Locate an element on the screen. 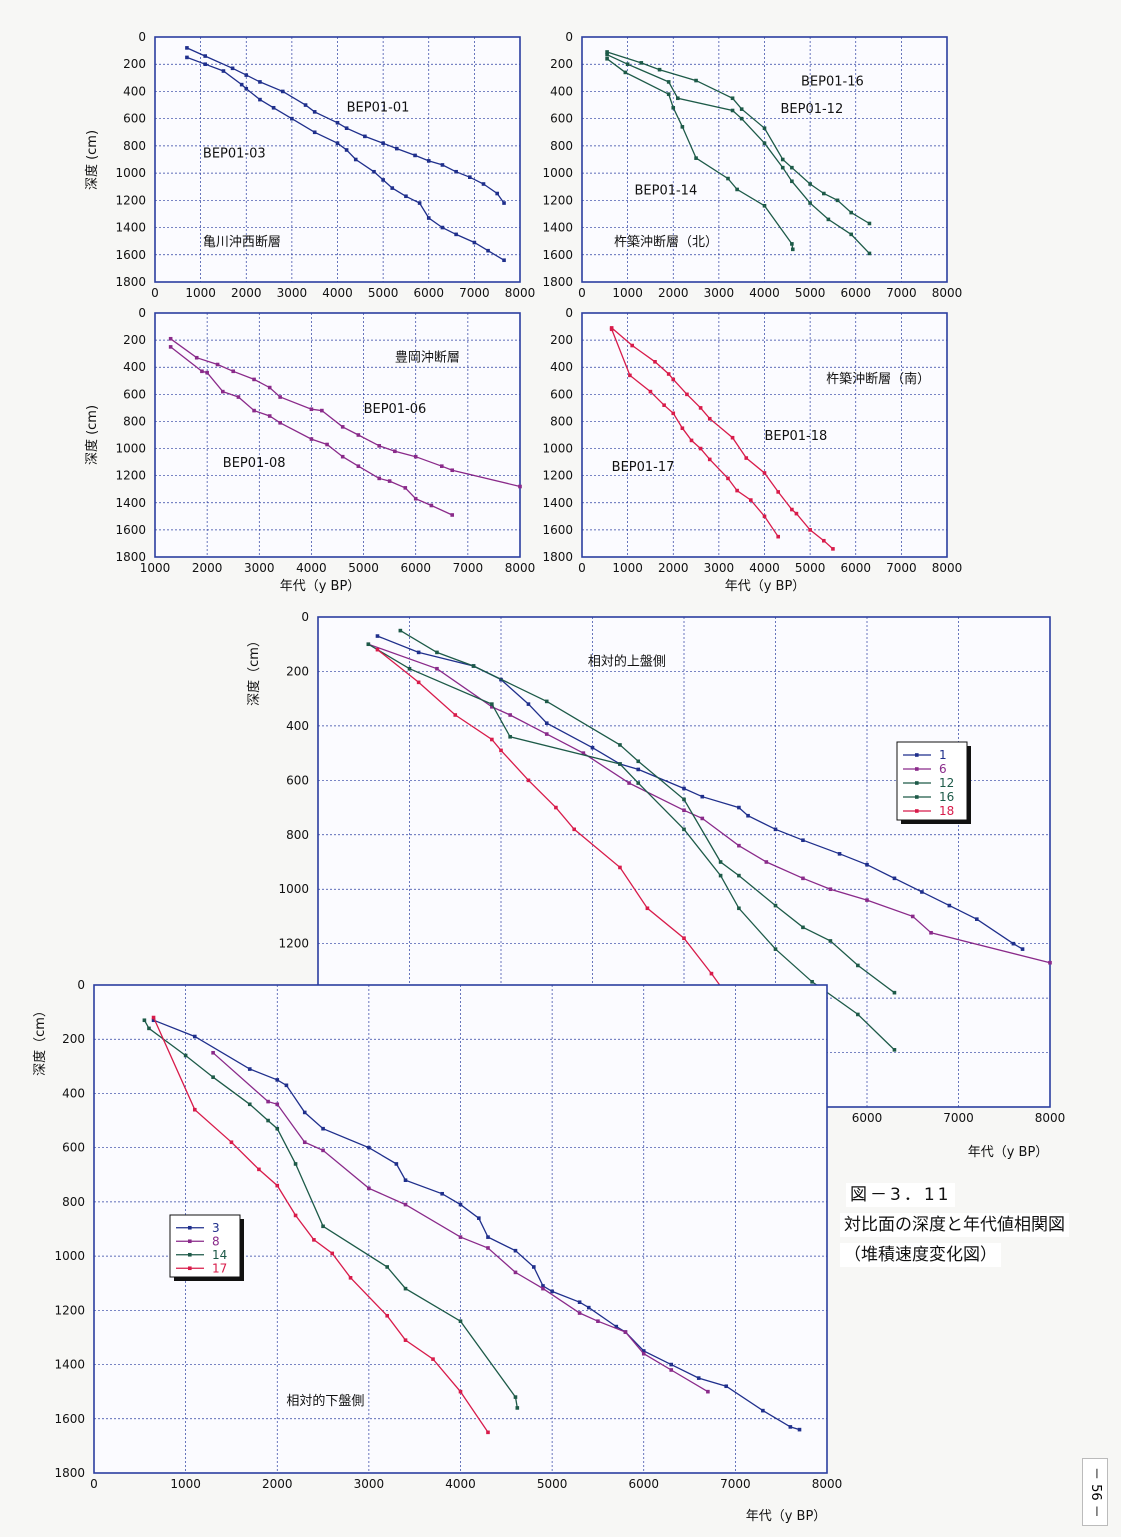 Image resolution: width=1121 pixels, height=1537 pixels. y-tick-label: 400 is located at coordinates (134, 367).